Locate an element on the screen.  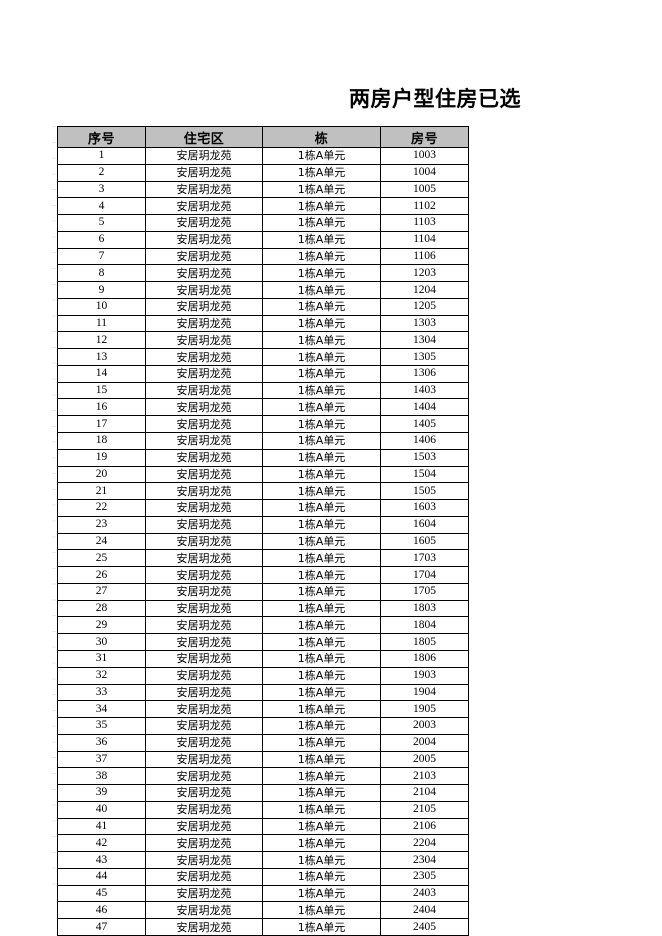
table-row: 46 安居玥龙苑 1栋A单元 2404 is located at coordinates (263, 910).